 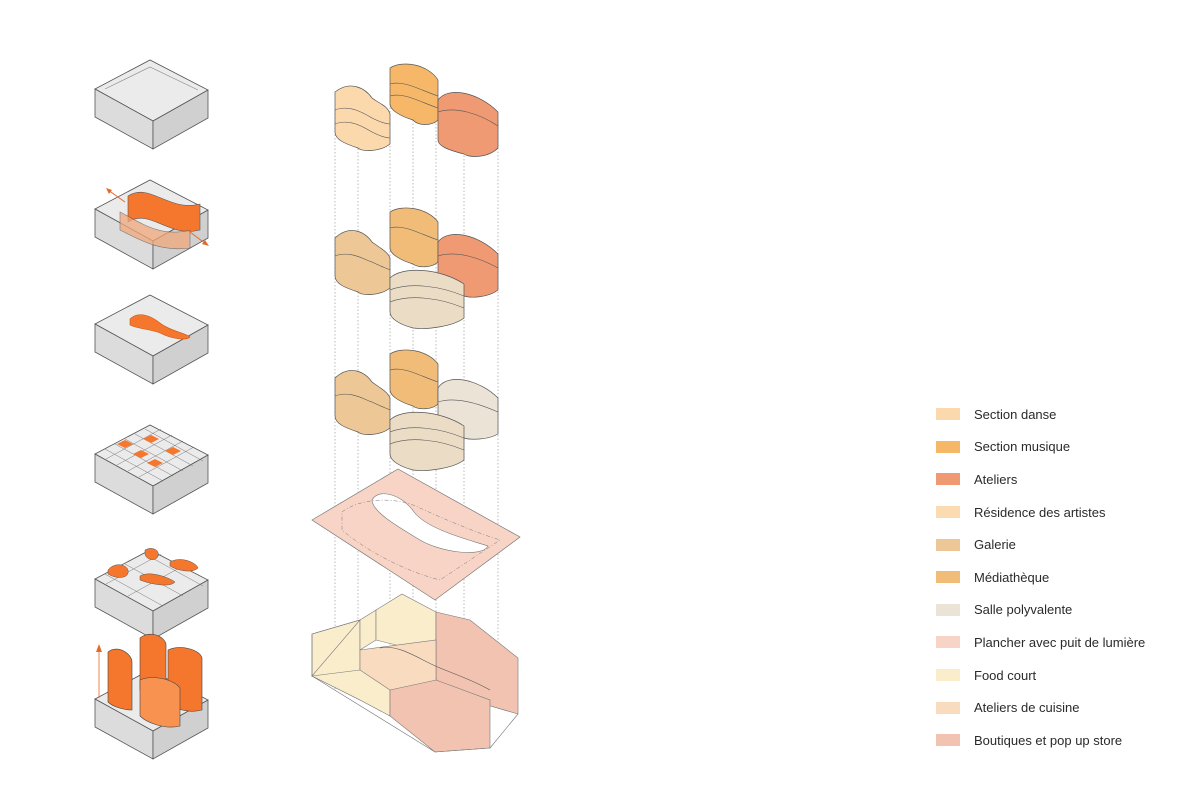 What do you see at coordinates (1022, 447) in the screenshot?
I see `legend-label: Section musique` at bounding box center [1022, 447].